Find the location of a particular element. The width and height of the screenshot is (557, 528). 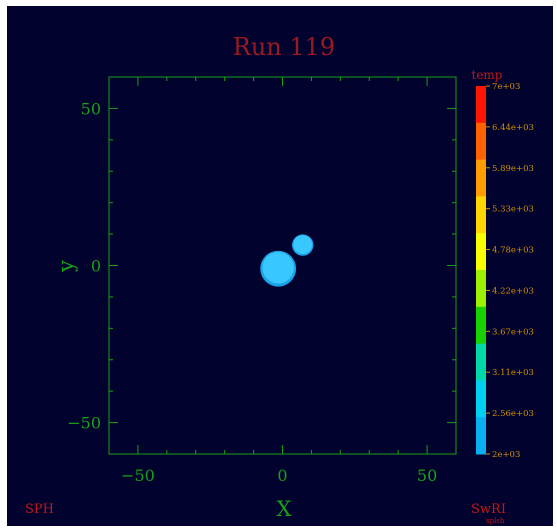

colorbar-tick-label: 2.56e+03 is located at coordinates (513, 414).